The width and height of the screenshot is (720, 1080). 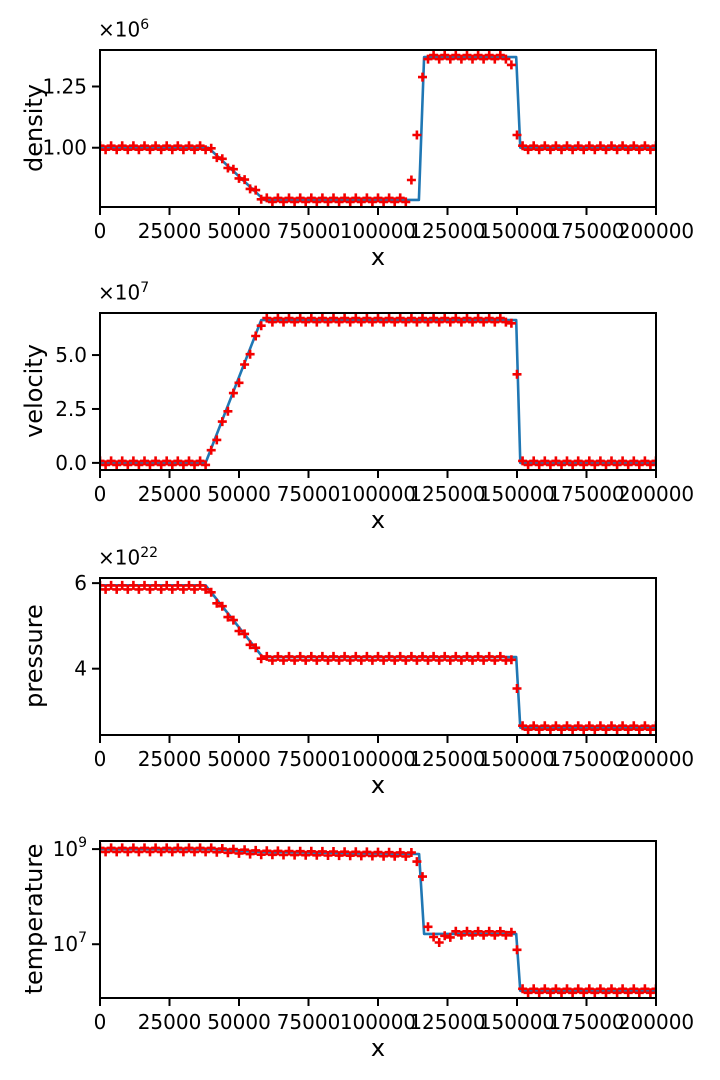 What do you see at coordinates (64, 86) in the screenshot?
I see `y-tick-label: 1.25` at bounding box center [64, 86].